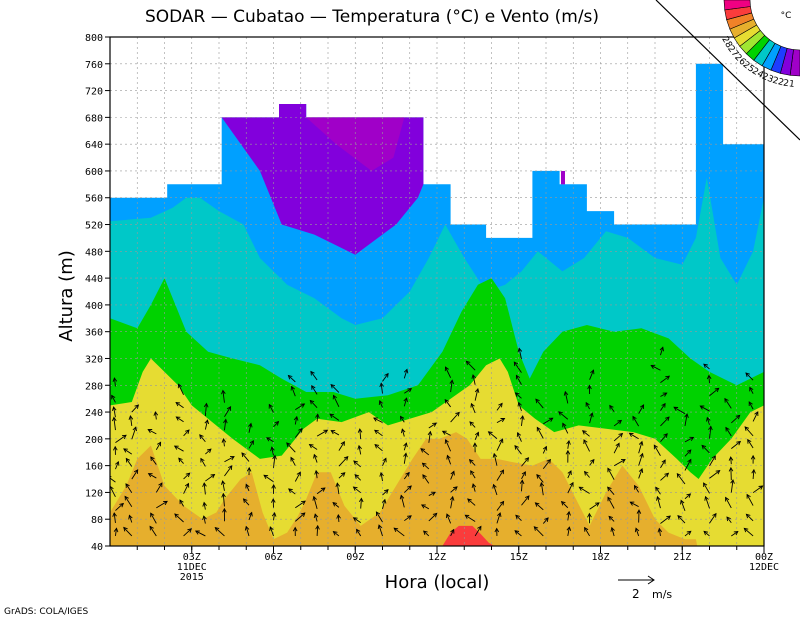  Describe the element at coordinates (46, 612) in the screenshot. I see `footer-credit: GrADS: COLA/IGES` at that location.